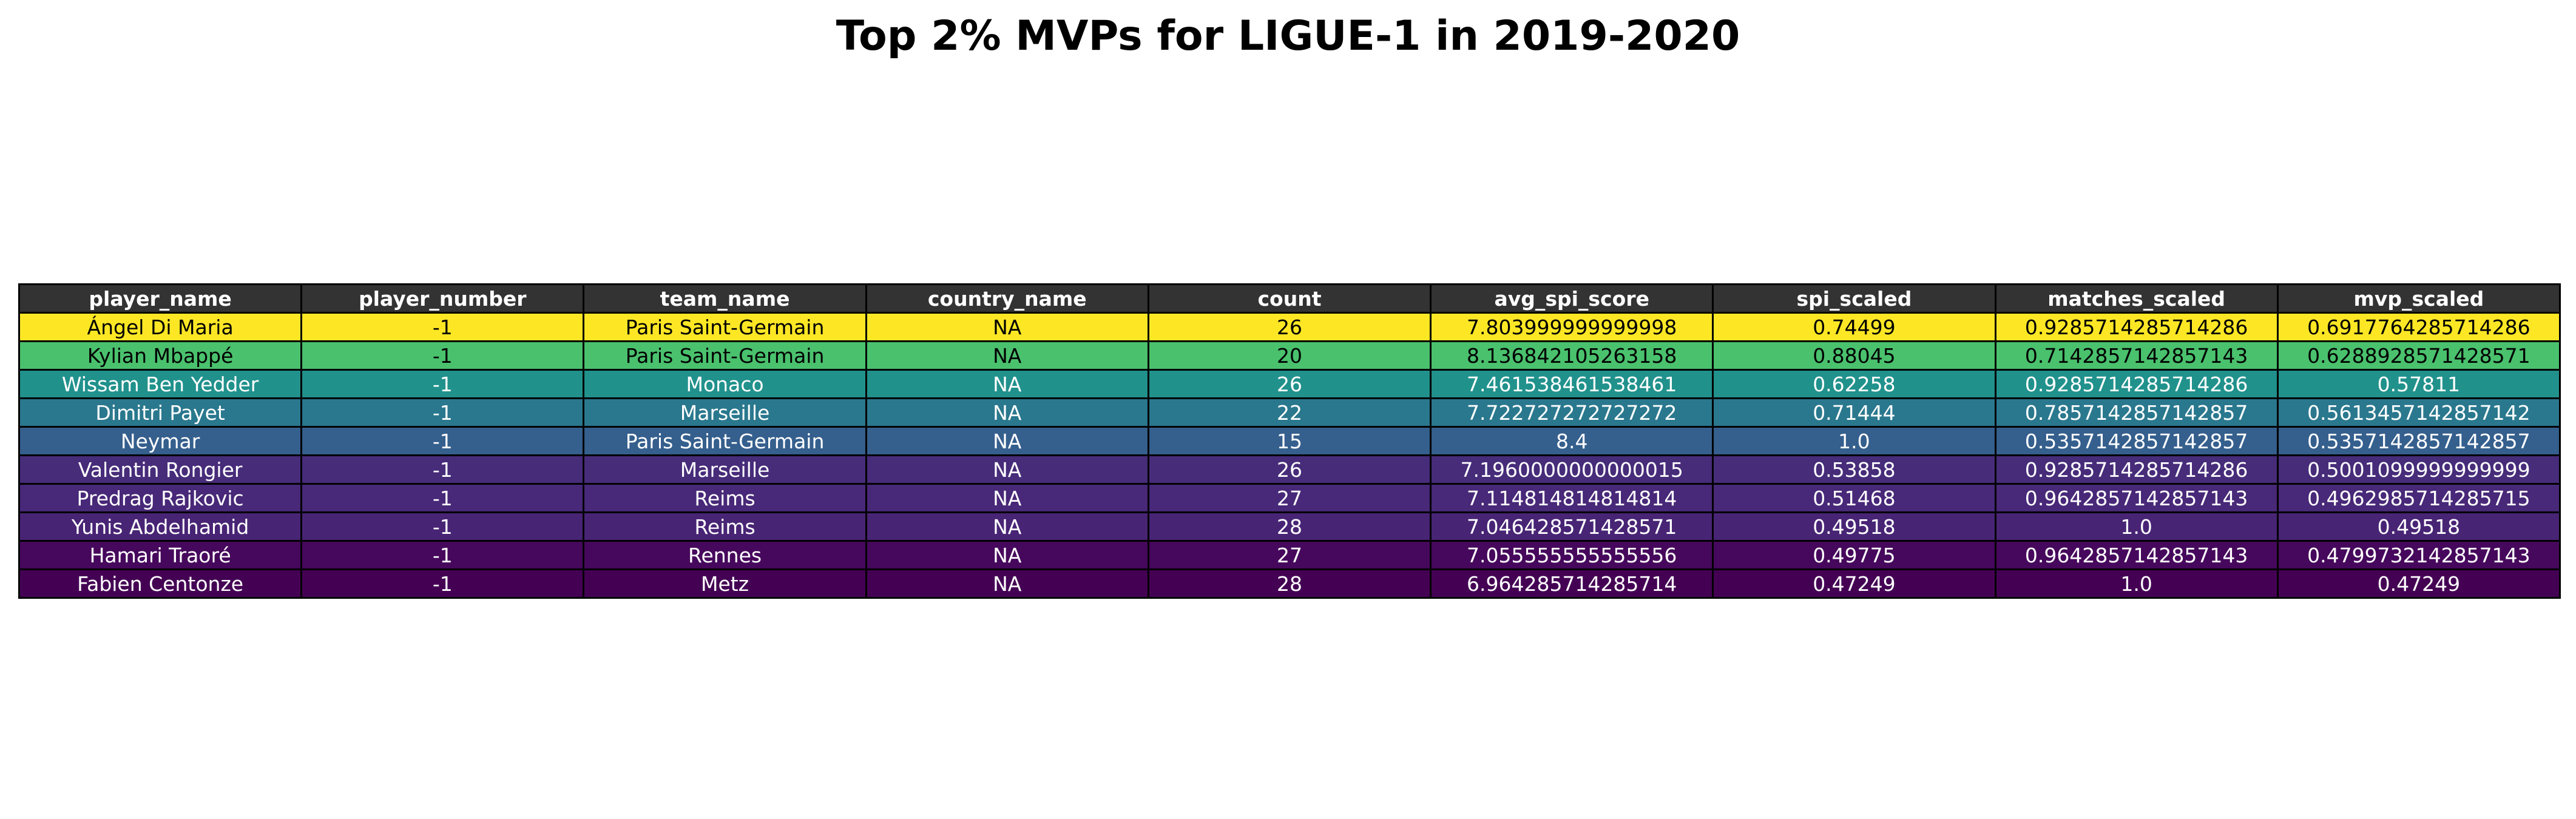 The height and width of the screenshot is (819, 2576). Describe the element at coordinates (725, 498) in the screenshot. I see `table-cell-team-name: Reims` at that location.